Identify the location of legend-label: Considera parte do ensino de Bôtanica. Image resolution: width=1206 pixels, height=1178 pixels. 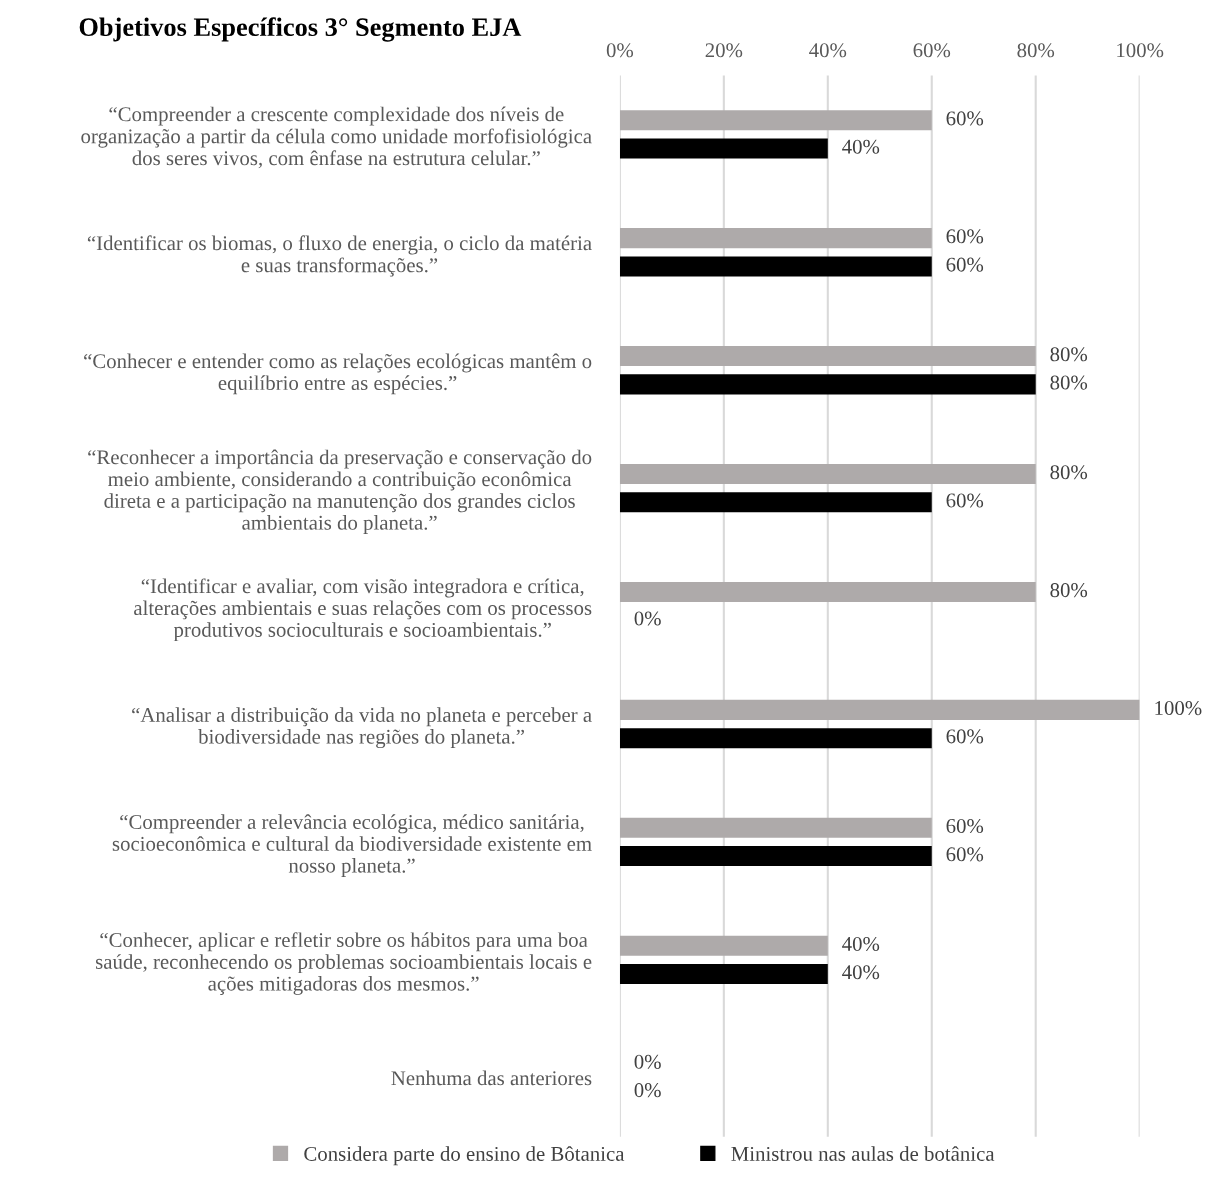
(464, 1156).